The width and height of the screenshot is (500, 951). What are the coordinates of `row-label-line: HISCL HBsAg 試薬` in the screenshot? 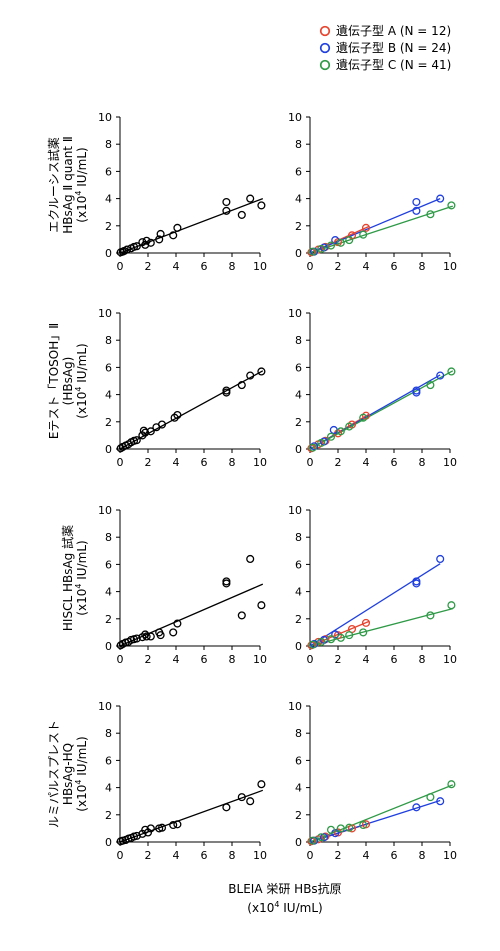 It's located at (67, 578).